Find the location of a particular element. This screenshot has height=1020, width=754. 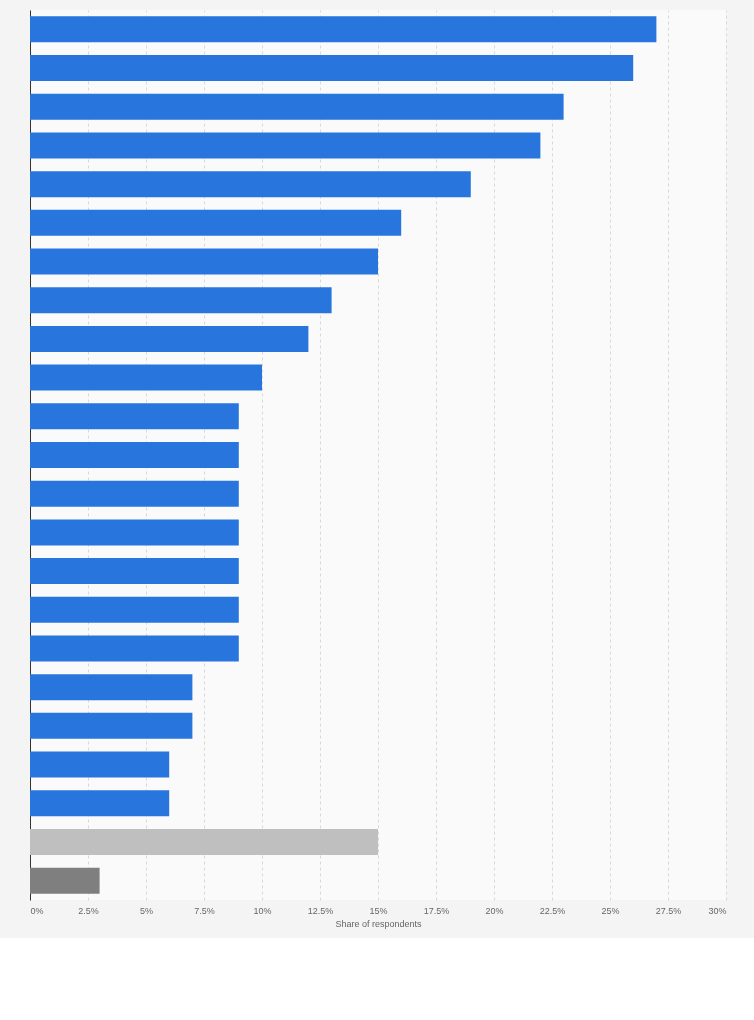

x-tick-label: 20% is located at coordinates (494, 910).